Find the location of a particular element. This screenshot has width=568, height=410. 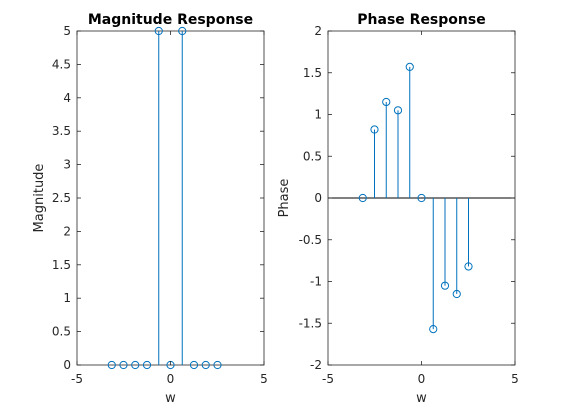

magnitude-ylabel: Magnitude is located at coordinates (39, 198).